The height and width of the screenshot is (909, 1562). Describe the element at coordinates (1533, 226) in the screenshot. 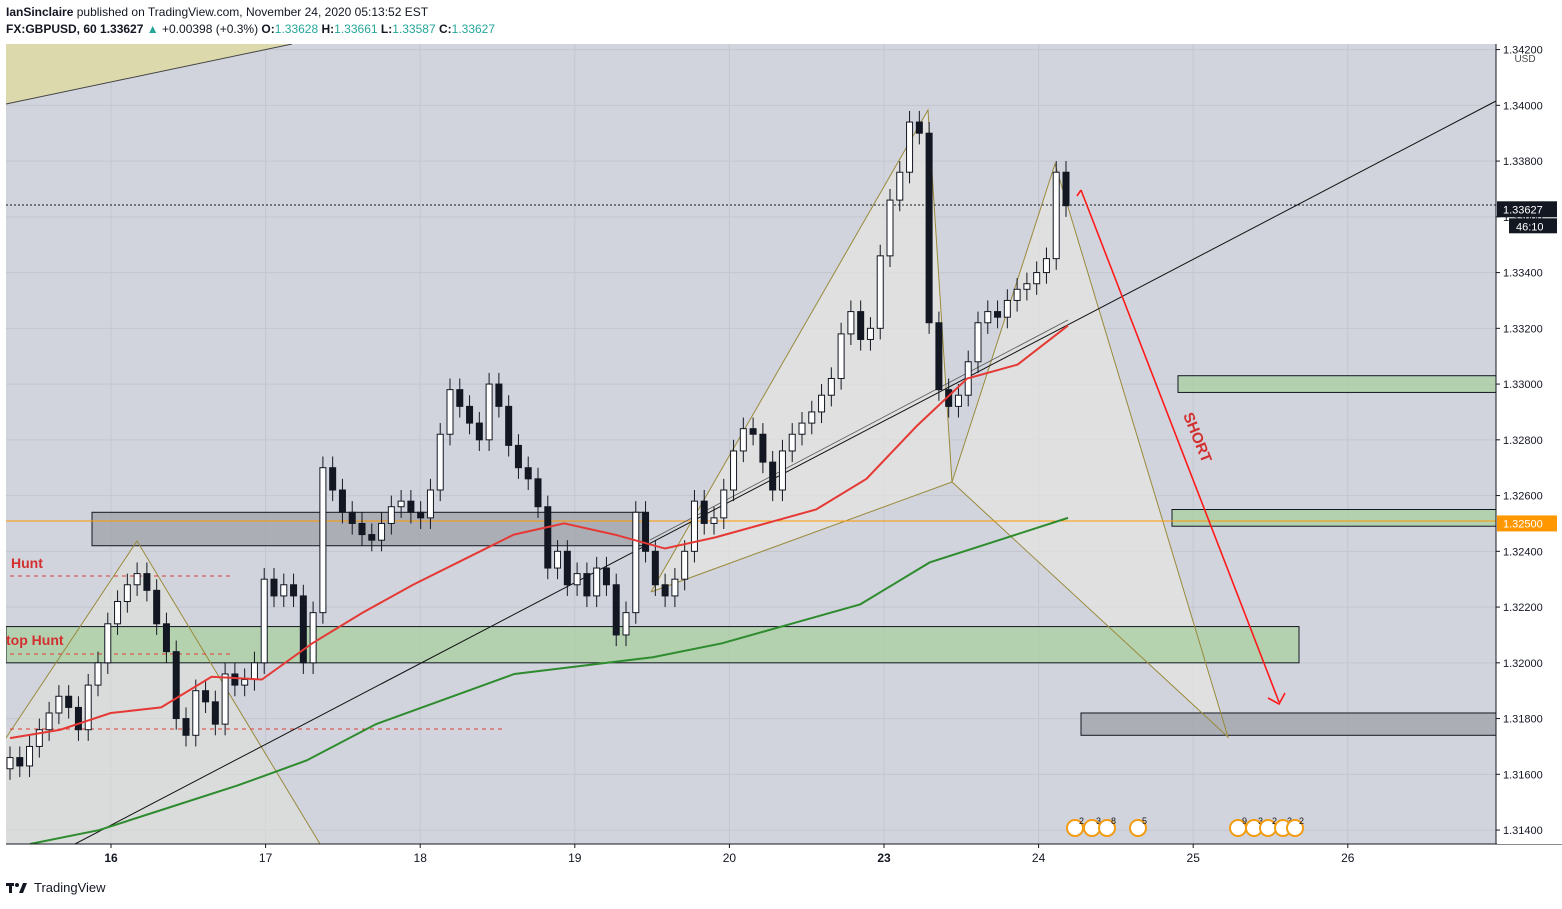

I see `countdown-bg` at that location.